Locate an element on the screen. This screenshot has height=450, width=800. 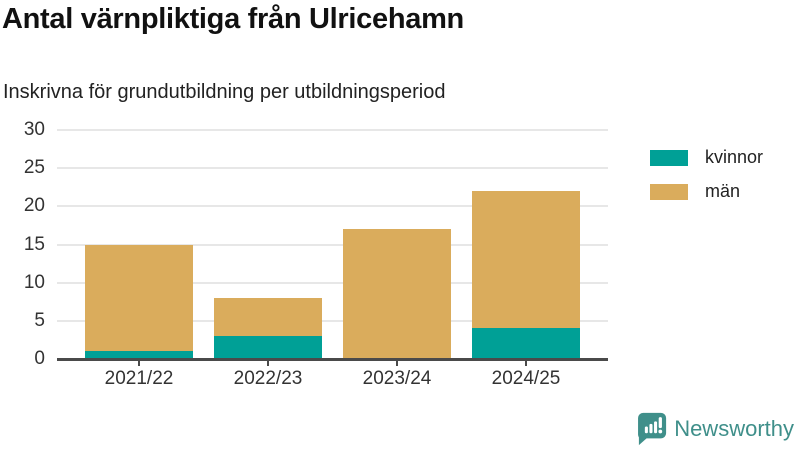
y-tick-label: 5 is located at coordinates (39, 320).